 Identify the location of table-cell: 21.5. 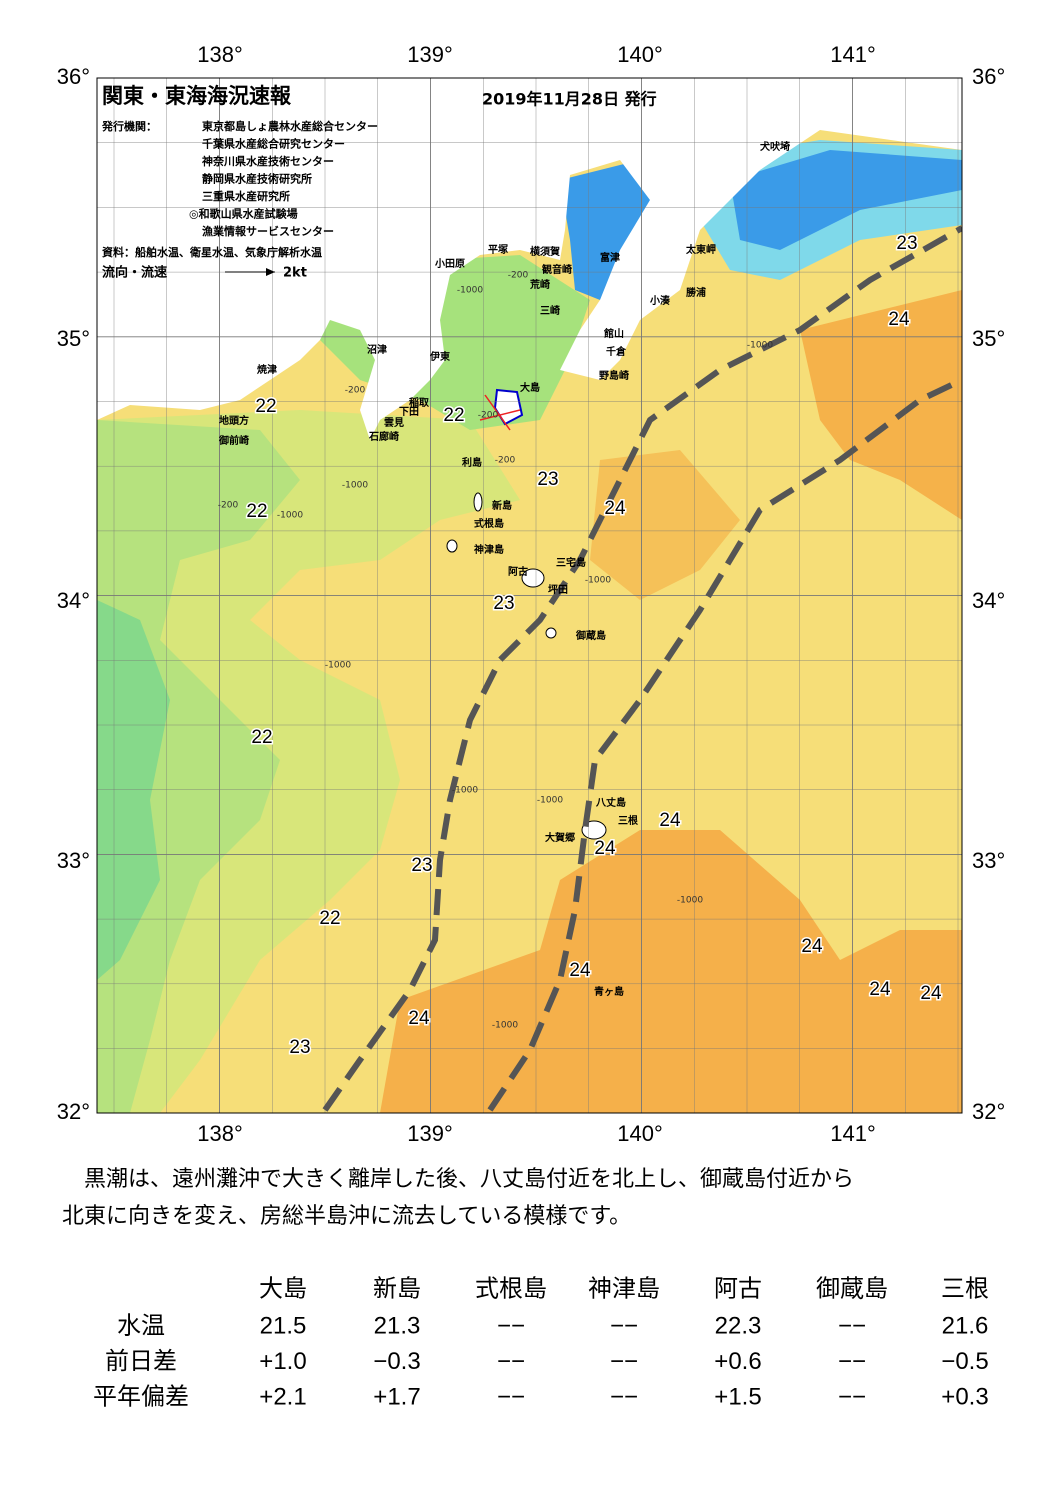
(283, 1325).